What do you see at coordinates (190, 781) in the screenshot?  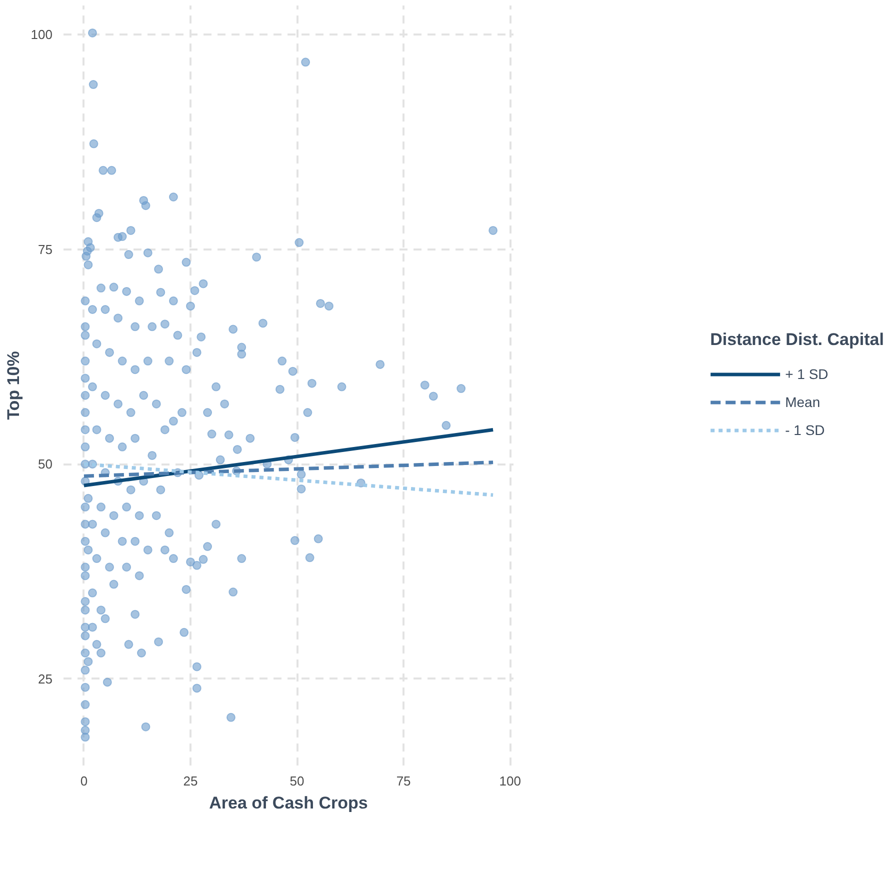 I see `x-tick-label: 25` at bounding box center [190, 781].